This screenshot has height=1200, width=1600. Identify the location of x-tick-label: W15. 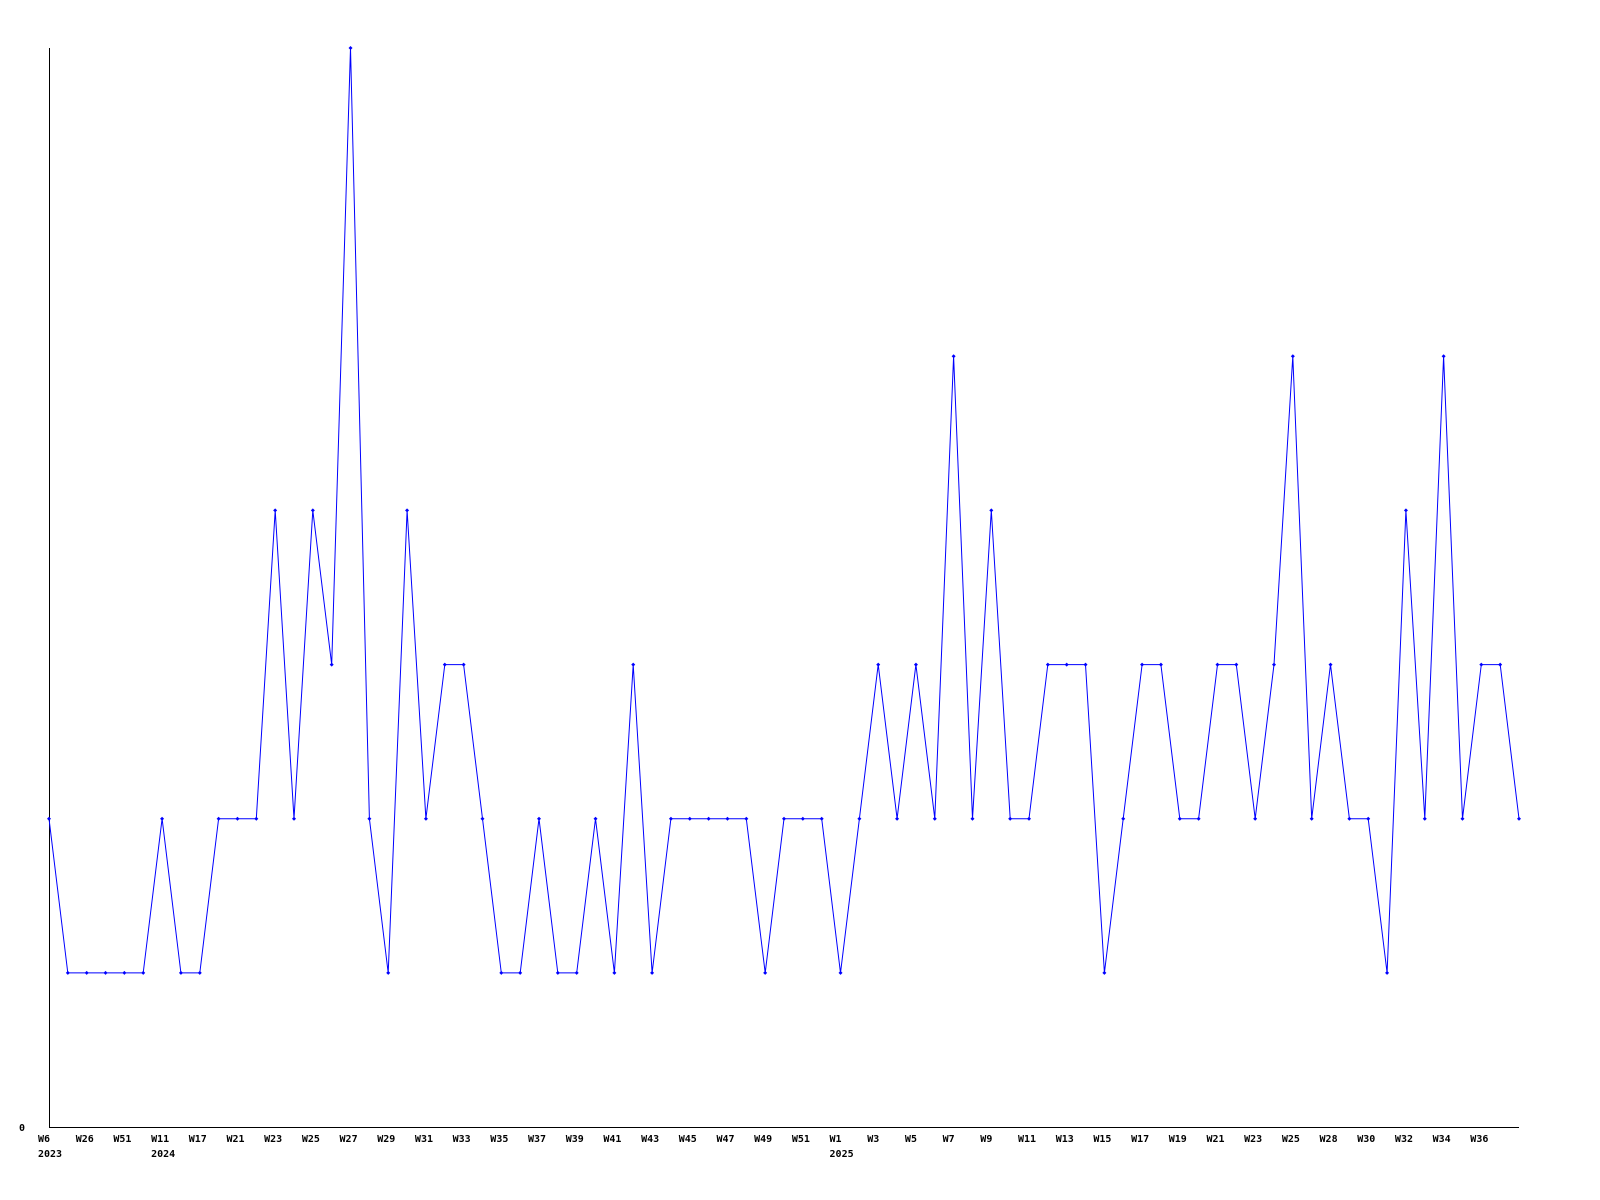
(1102, 1139).